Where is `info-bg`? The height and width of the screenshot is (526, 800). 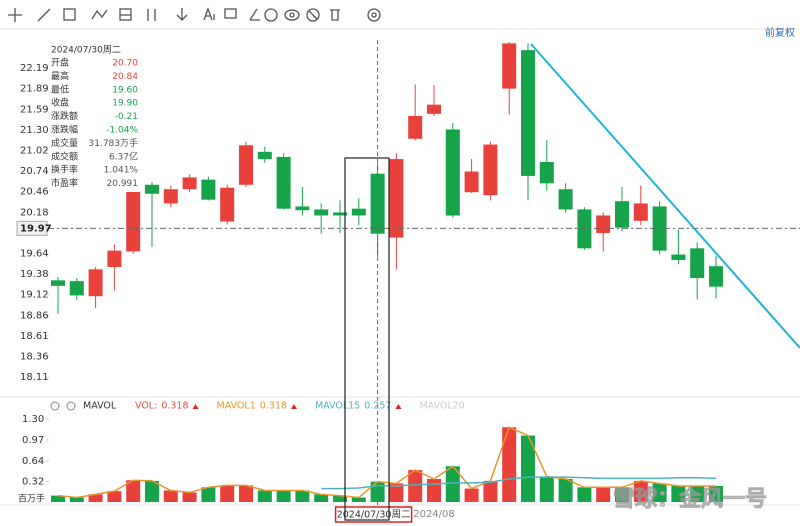
info-bg is located at coordinates (94, 117).